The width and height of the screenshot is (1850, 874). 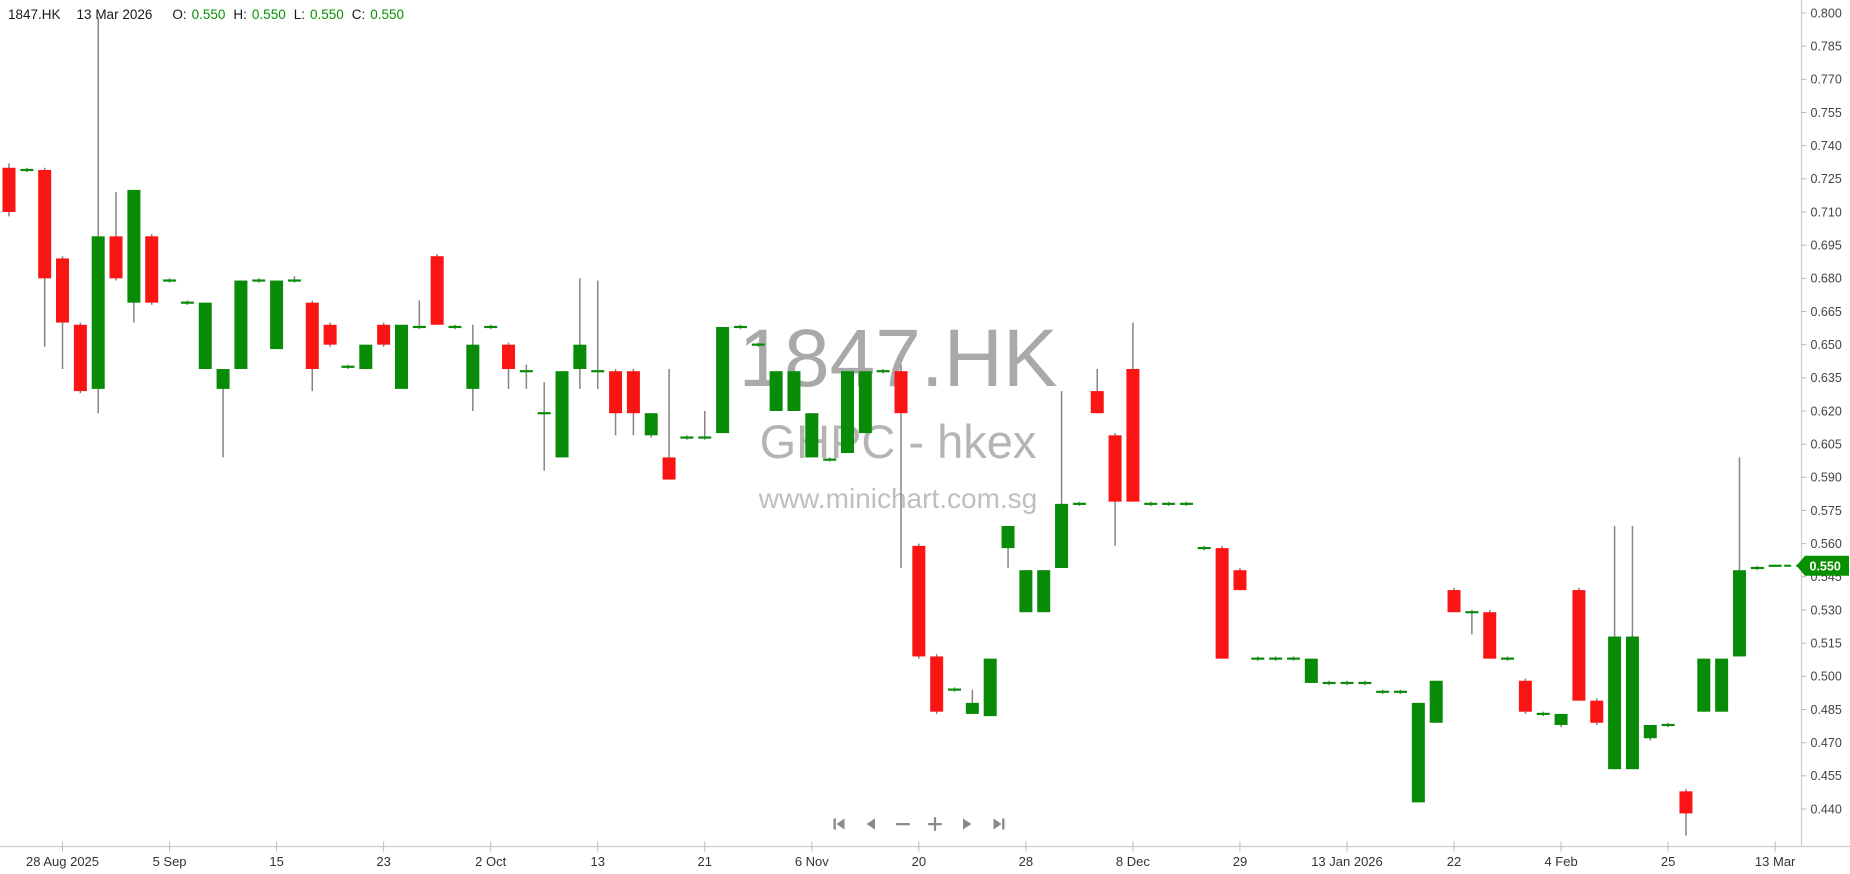 I want to click on step-forward-button, so click(x=967, y=824).